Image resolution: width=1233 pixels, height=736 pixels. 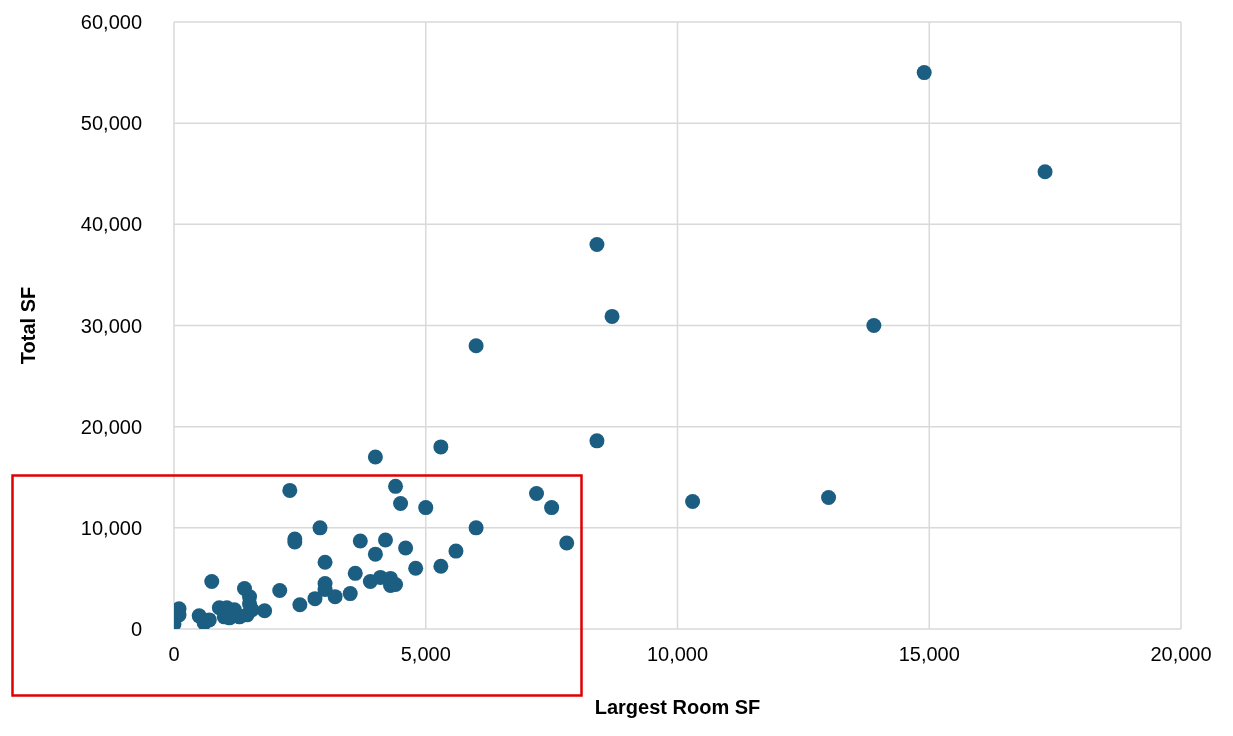 I want to click on y-tick-label: 40,000, so click(x=111, y=224).